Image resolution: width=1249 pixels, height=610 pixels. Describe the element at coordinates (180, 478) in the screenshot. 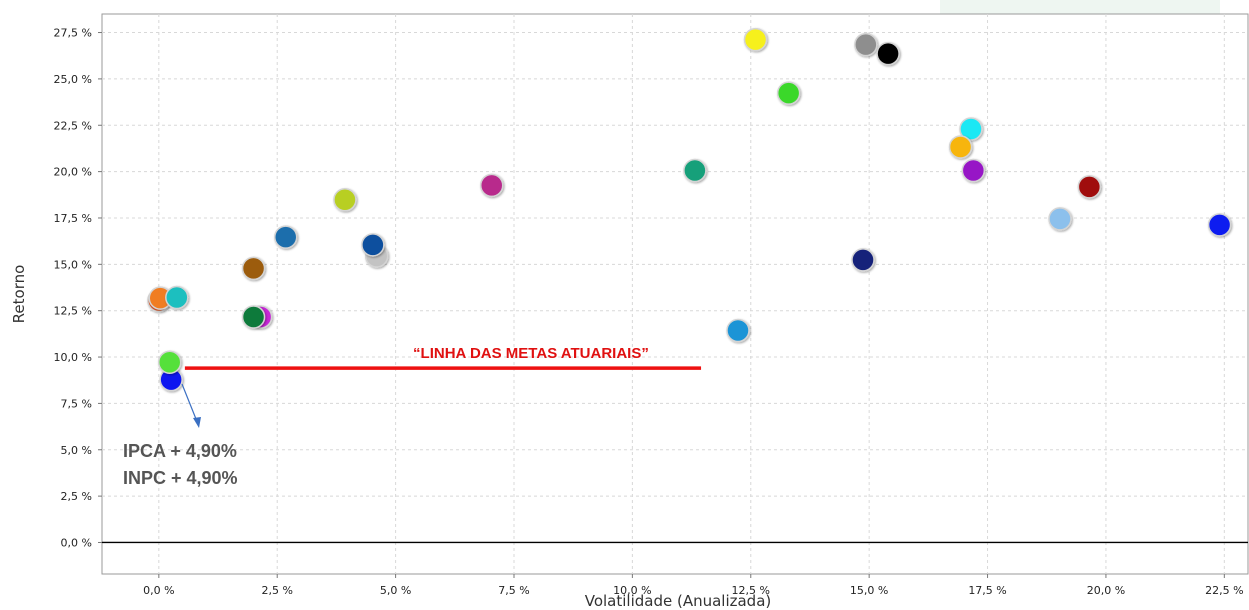

I see `inpc-label: INPC + 4,90%` at that location.